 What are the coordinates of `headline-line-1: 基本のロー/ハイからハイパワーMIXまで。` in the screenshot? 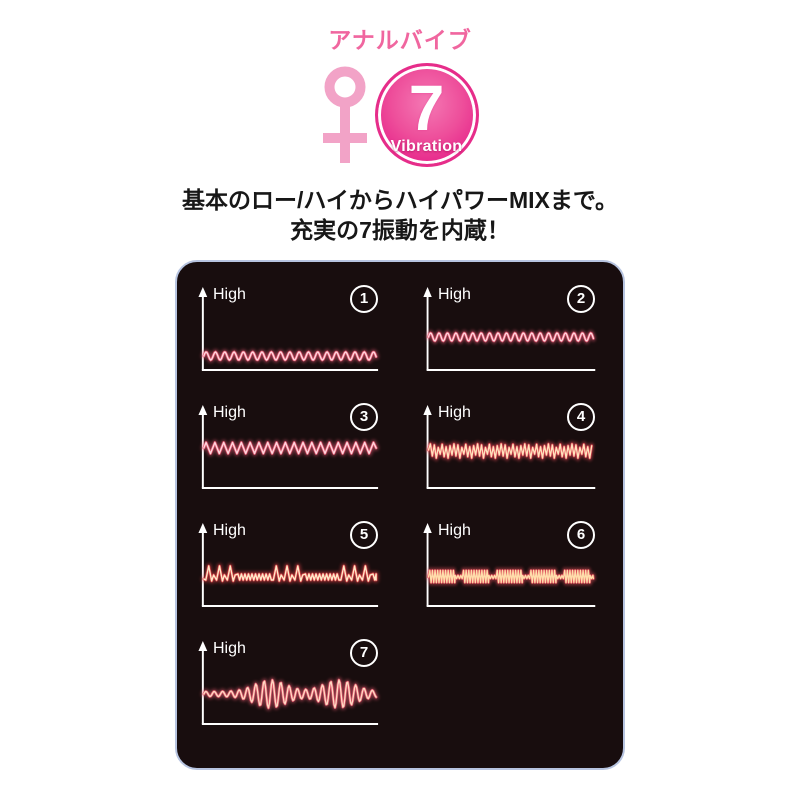 It's located at (400, 200).